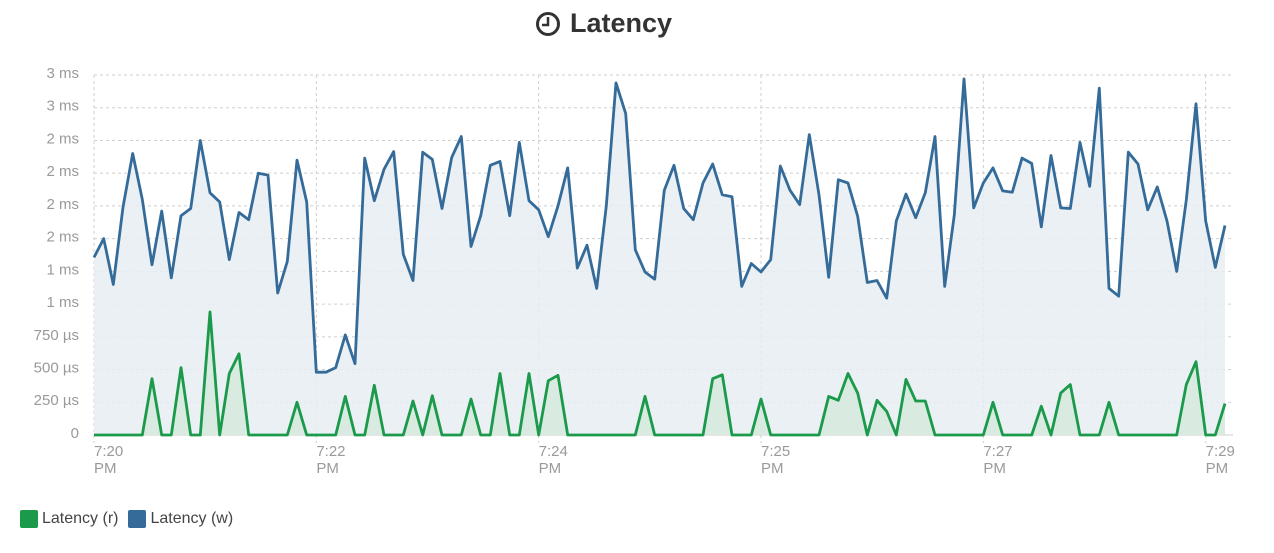 This screenshot has height=553, width=1274. Describe the element at coordinates (56, 368) in the screenshot. I see `y-tick-label: 500 µs` at that location.